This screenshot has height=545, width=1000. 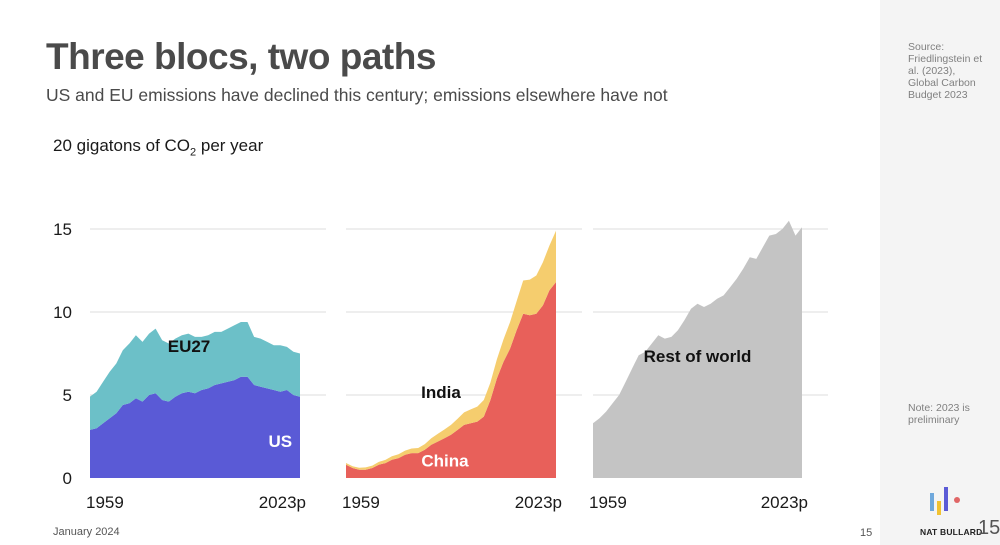 I want to click on series-label-eu27: EU27, so click(x=189, y=346).